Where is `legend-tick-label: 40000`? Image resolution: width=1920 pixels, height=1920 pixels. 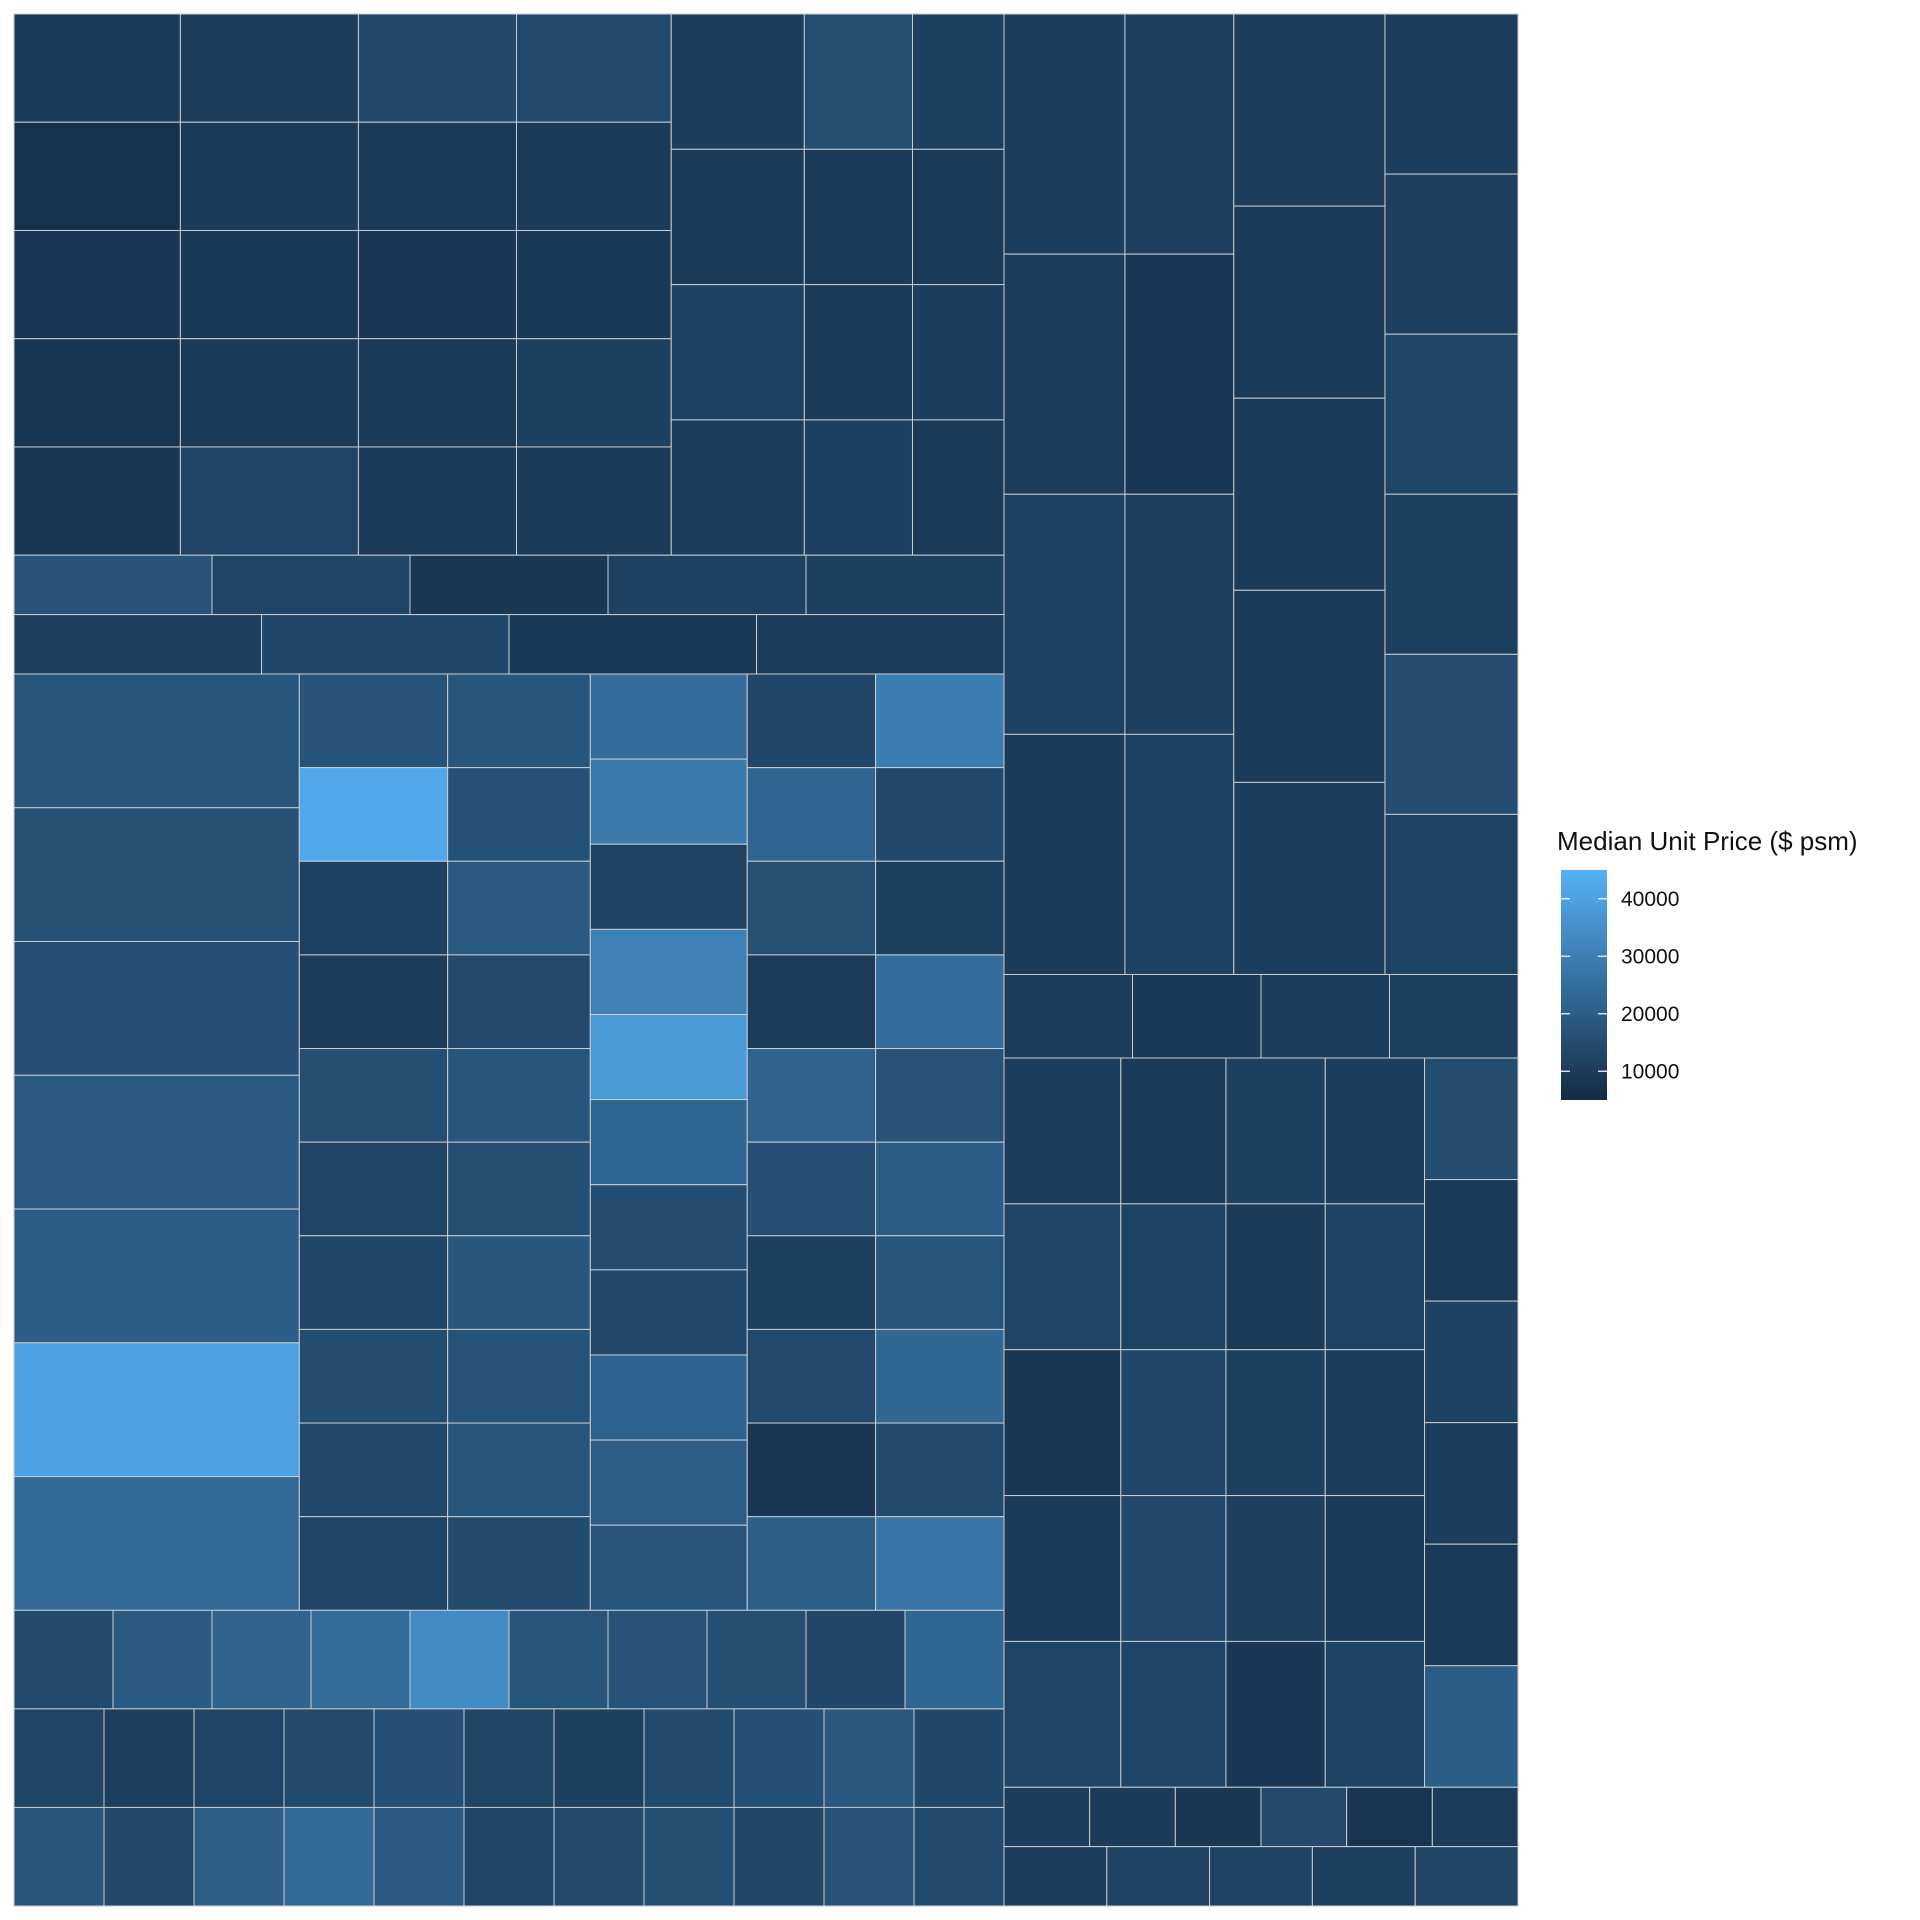
legend-tick-label: 40000 is located at coordinates (1650, 899).